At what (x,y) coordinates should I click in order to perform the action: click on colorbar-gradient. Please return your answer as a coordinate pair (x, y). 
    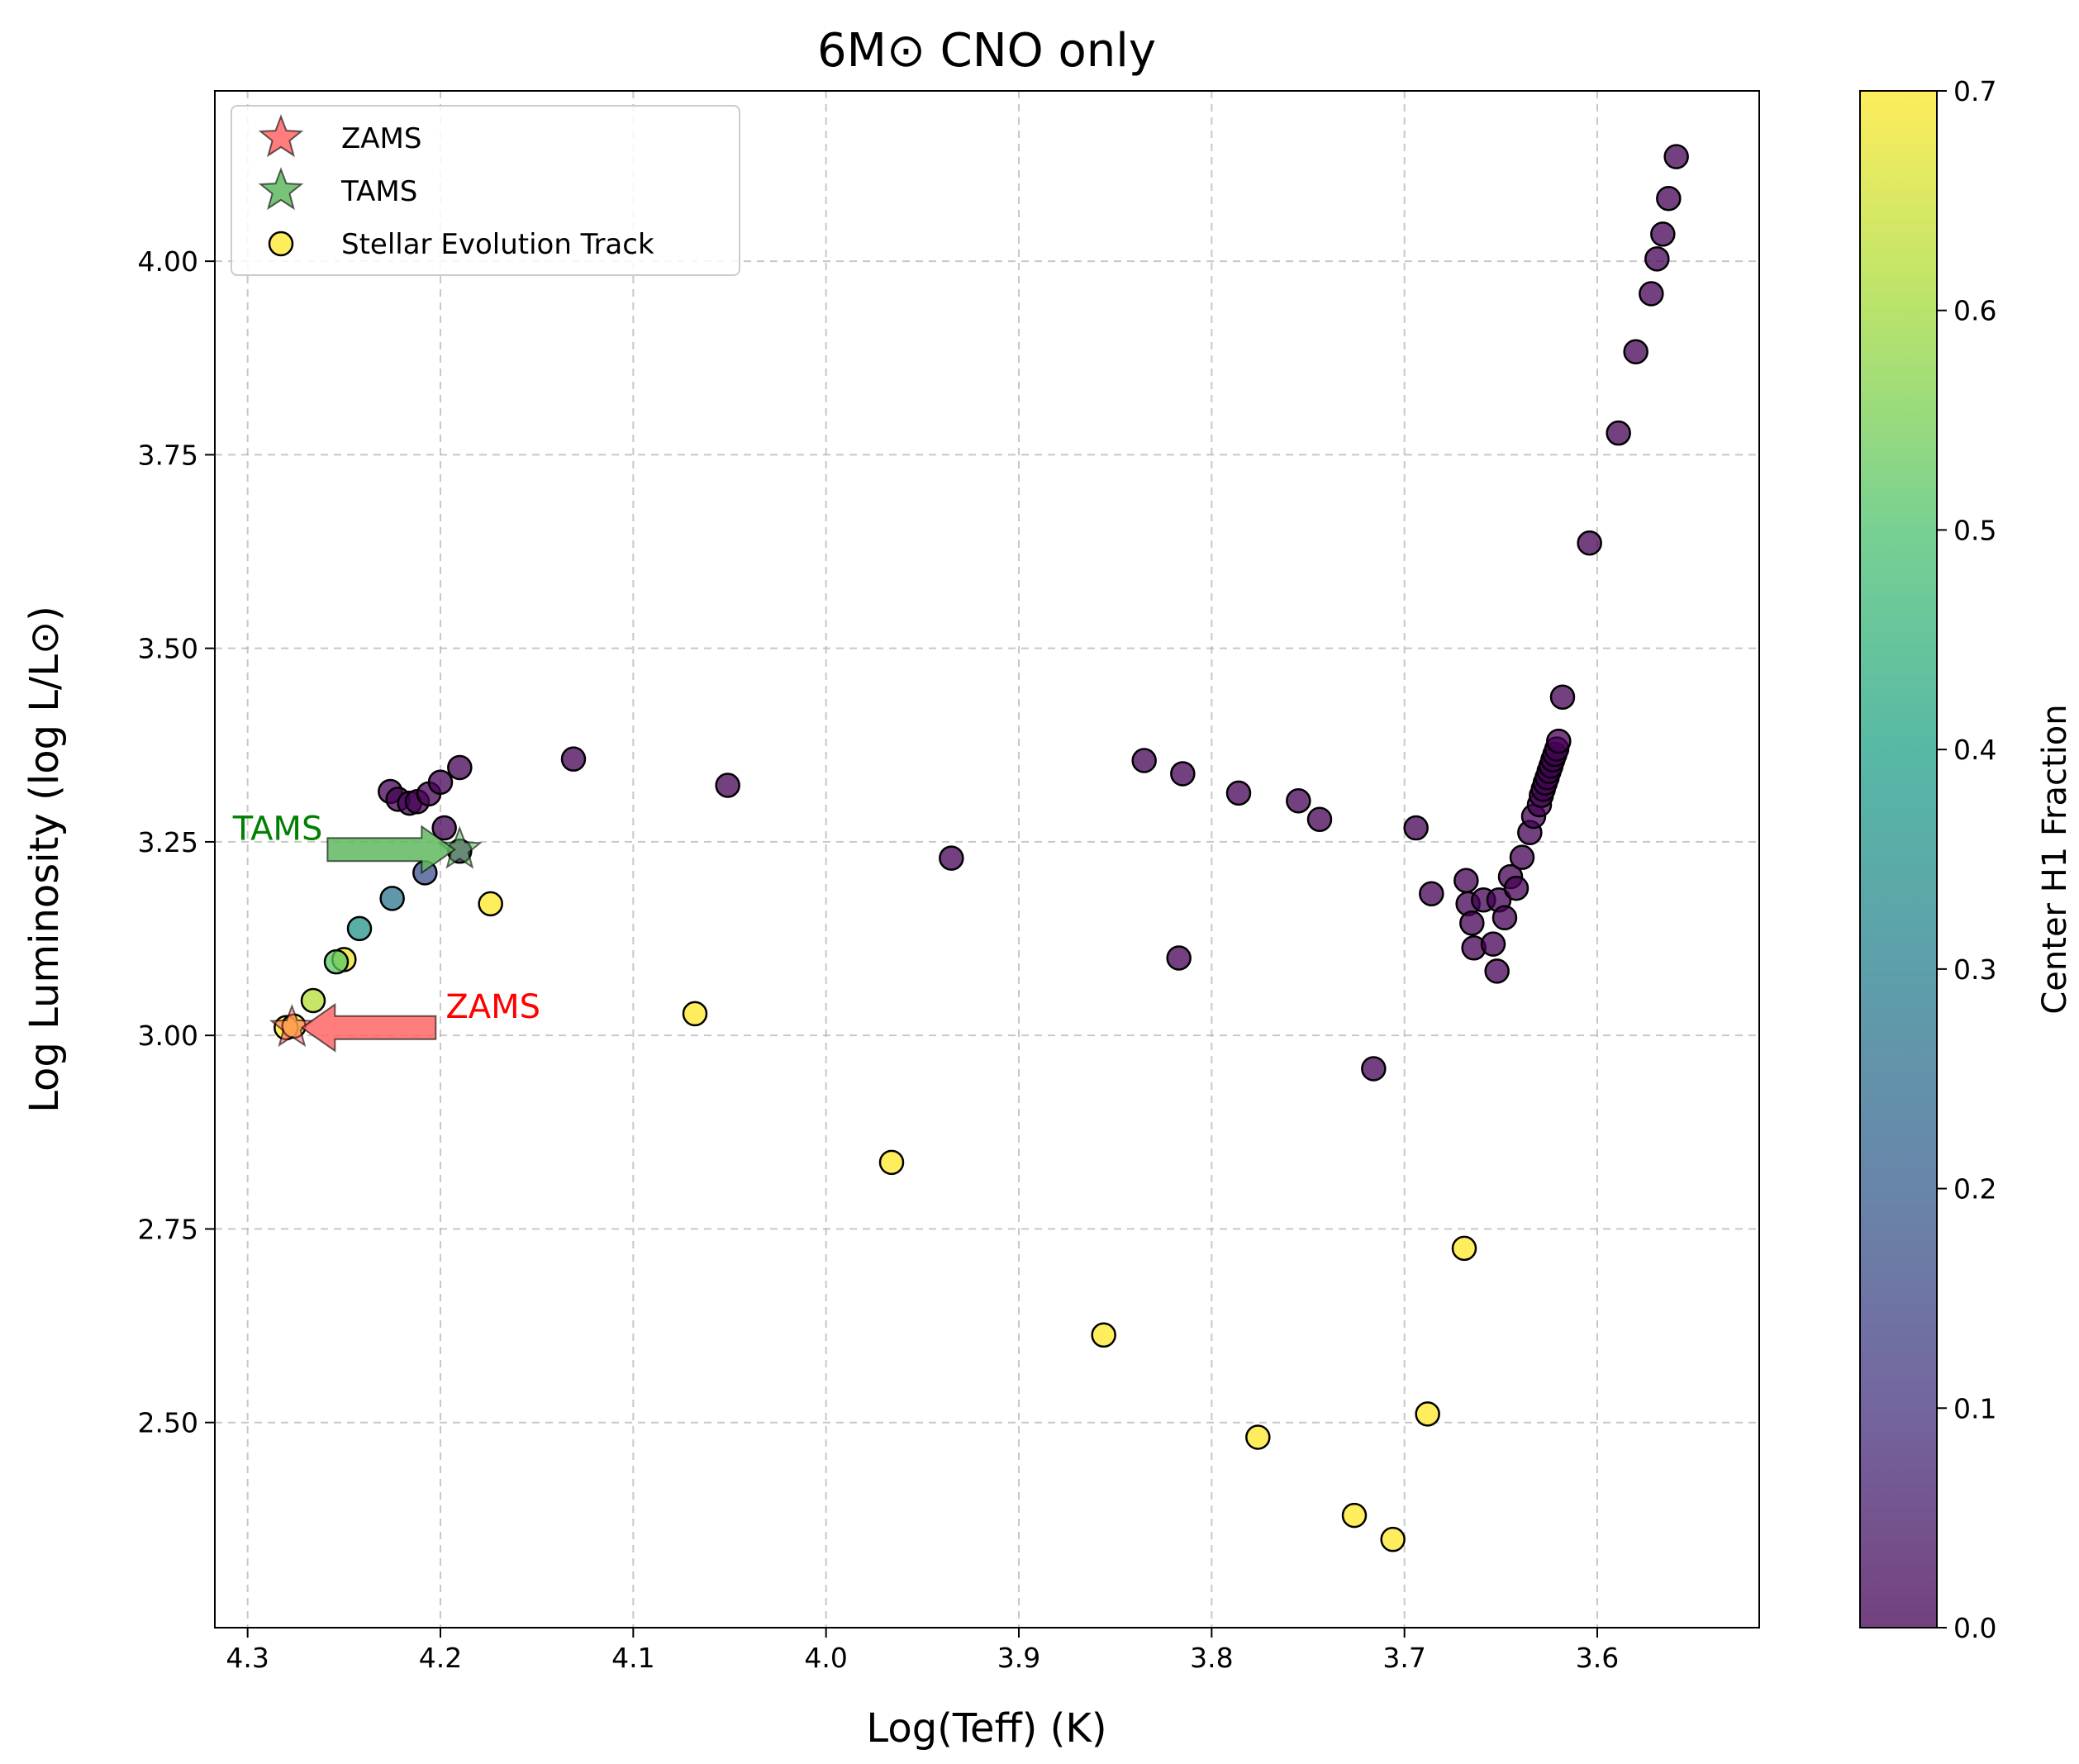
    Looking at the image, I should click on (1899, 859).